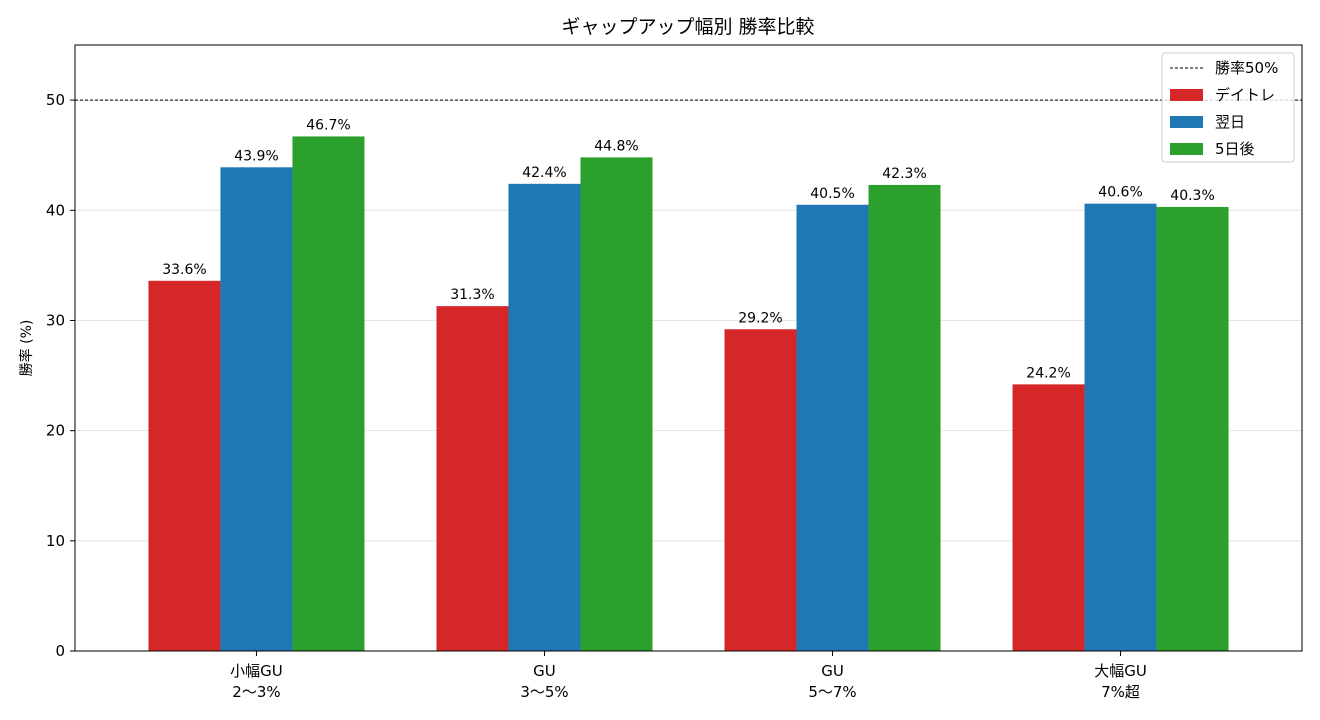  I want to click on bar-value-label: 42.3%, so click(904, 174).